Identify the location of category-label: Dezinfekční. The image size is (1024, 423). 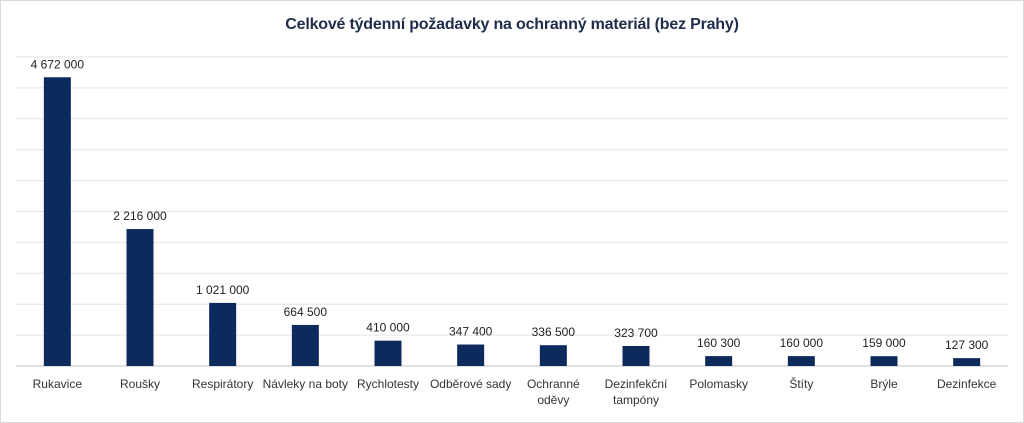
(636, 384).